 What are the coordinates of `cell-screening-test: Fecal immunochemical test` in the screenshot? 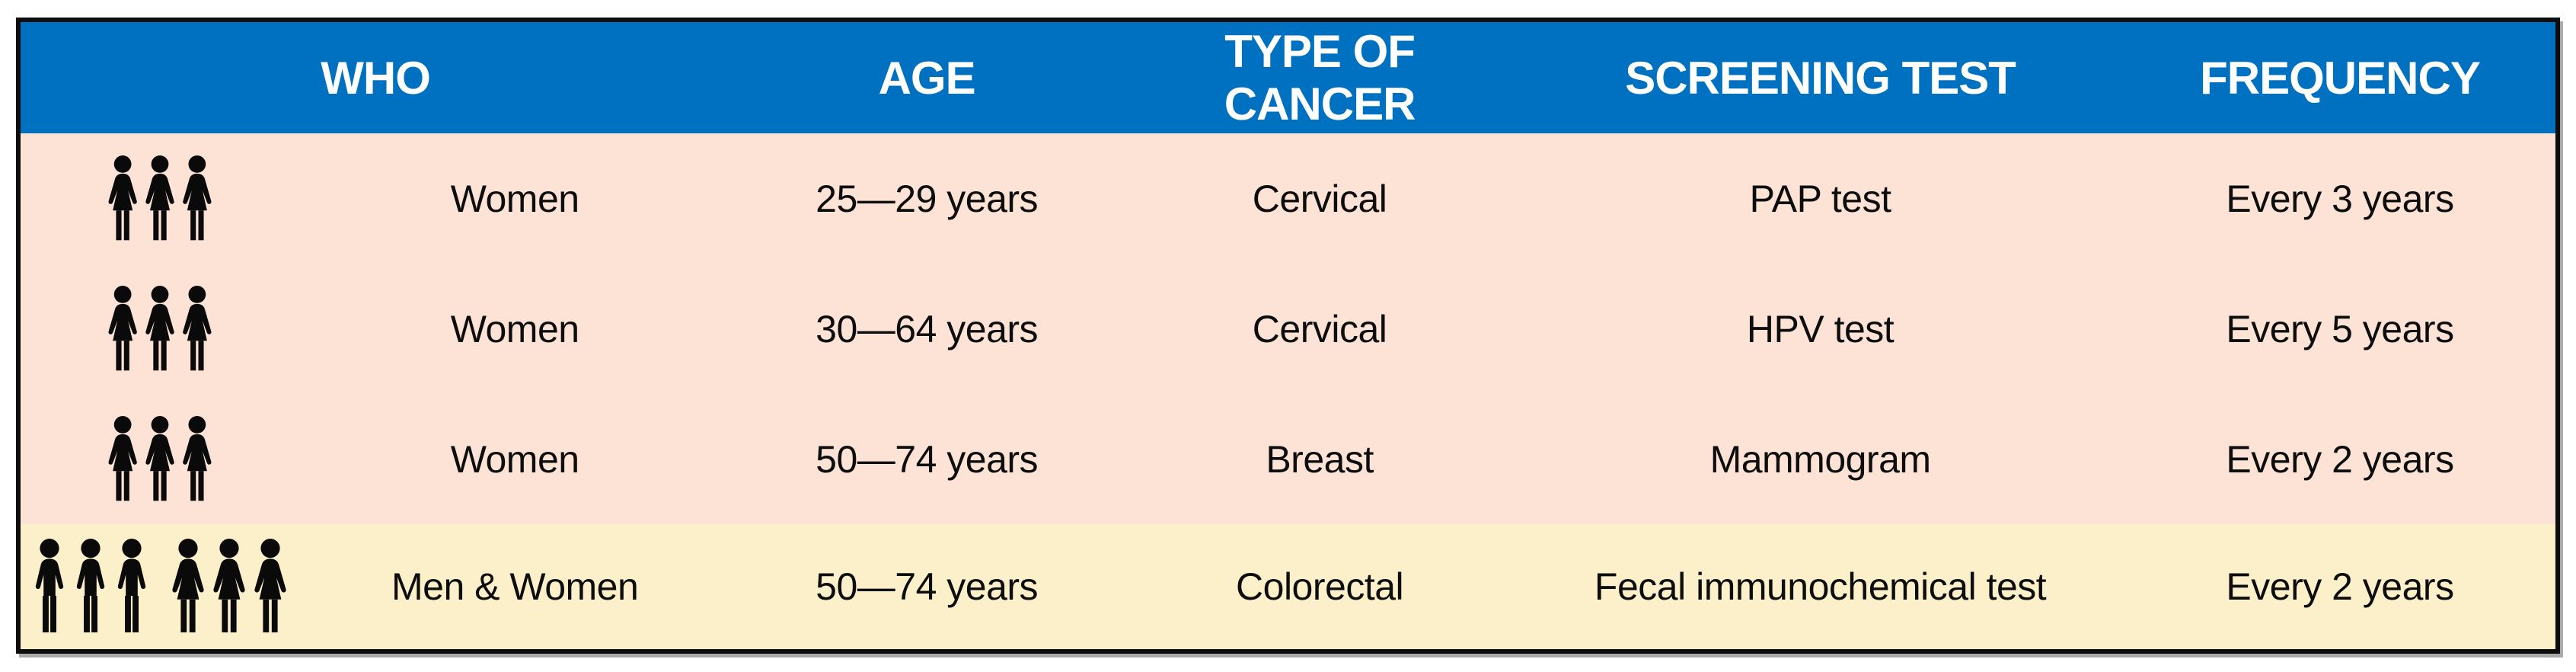 It's located at (1820, 586).